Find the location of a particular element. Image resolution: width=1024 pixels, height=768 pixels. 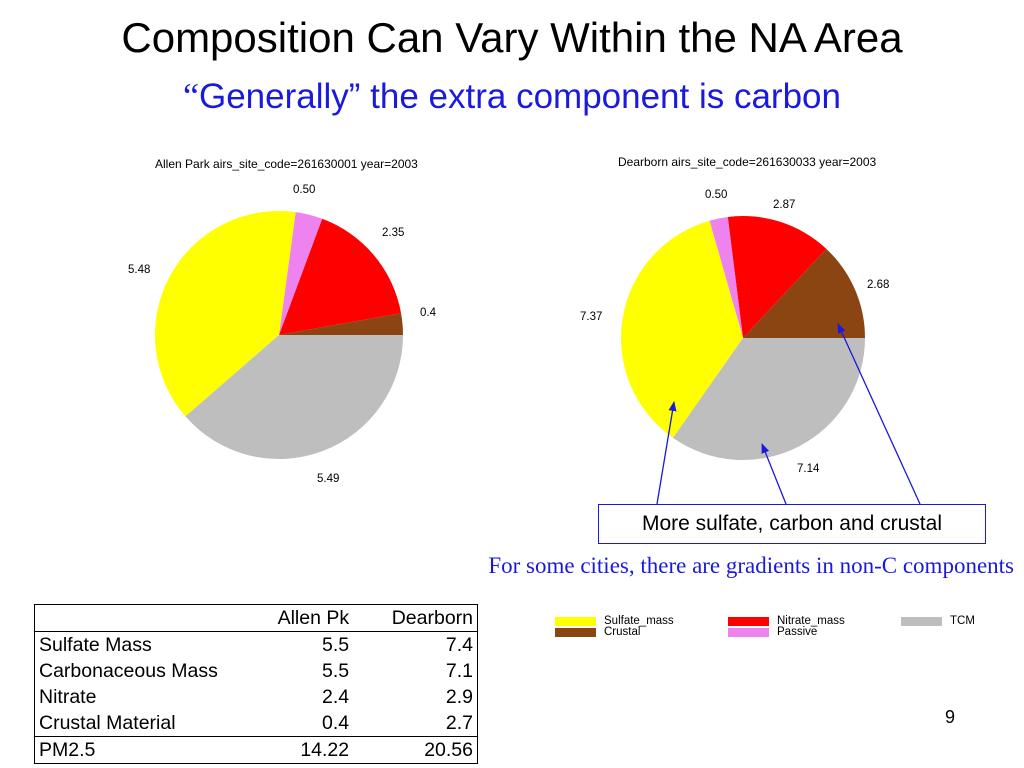

callout-arrows is located at coordinates (788, 414).